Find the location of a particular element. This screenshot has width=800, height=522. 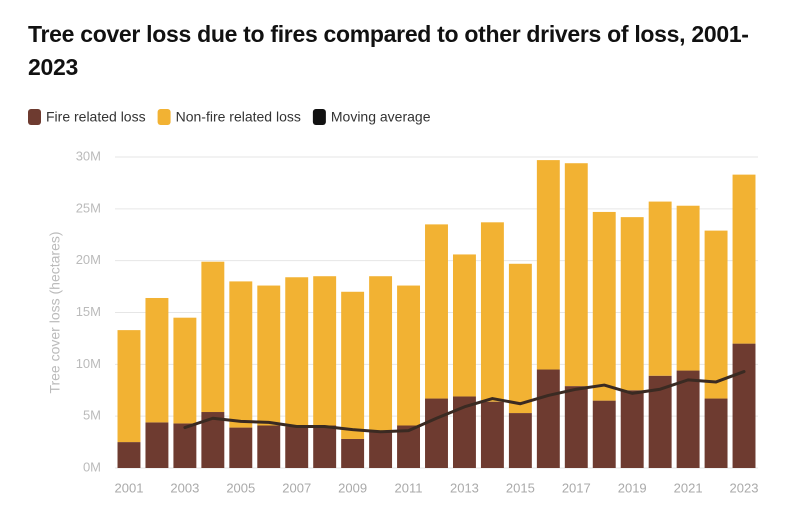

y-tick-label: 0M is located at coordinates (92, 466).